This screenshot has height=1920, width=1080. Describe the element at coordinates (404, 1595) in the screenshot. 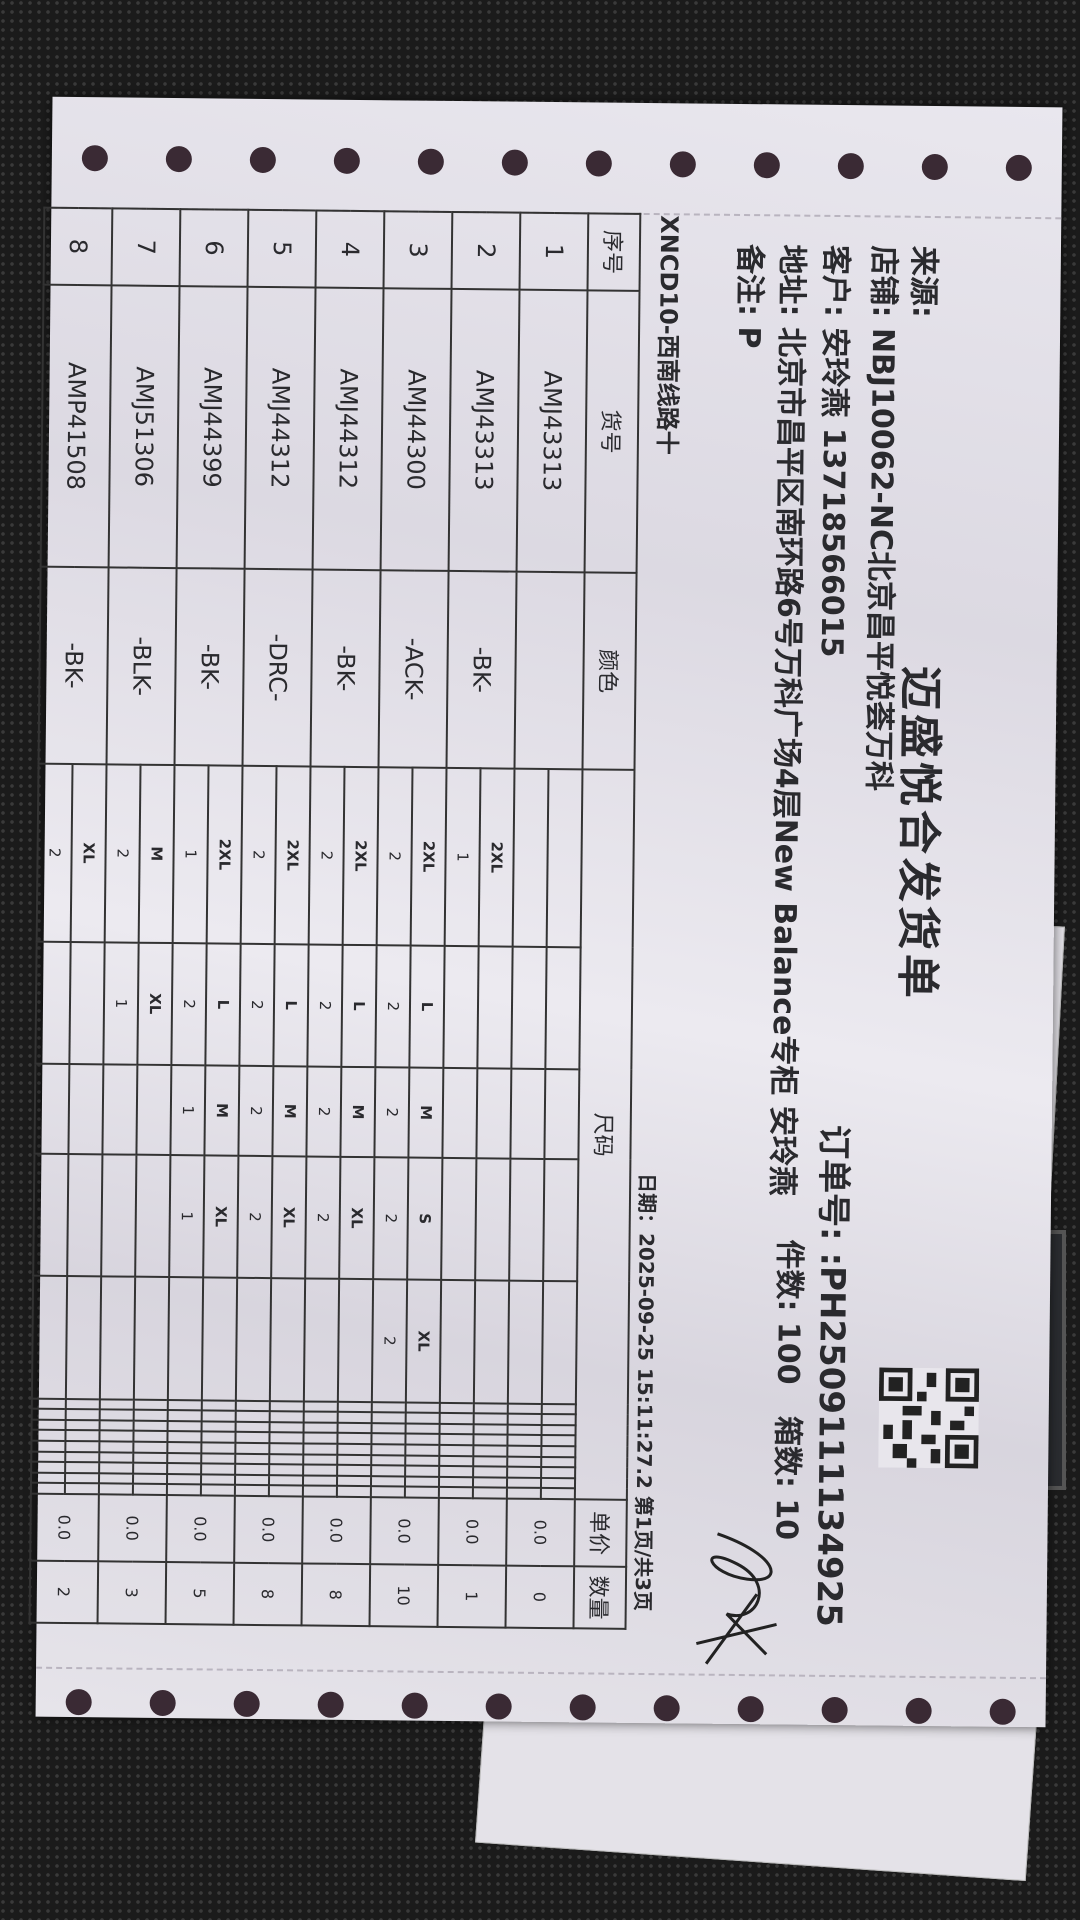

I see `row-qty: 10` at that location.